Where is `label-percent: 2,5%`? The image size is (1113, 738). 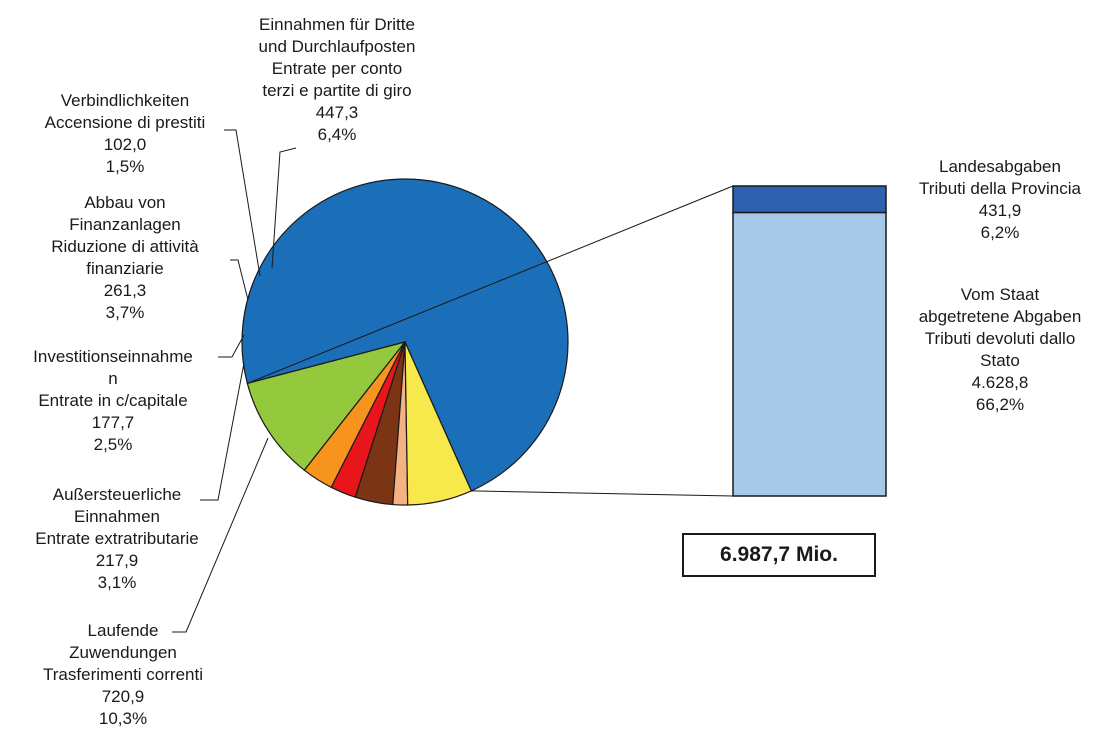
label-percent: 2,5% is located at coordinates (113, 444).